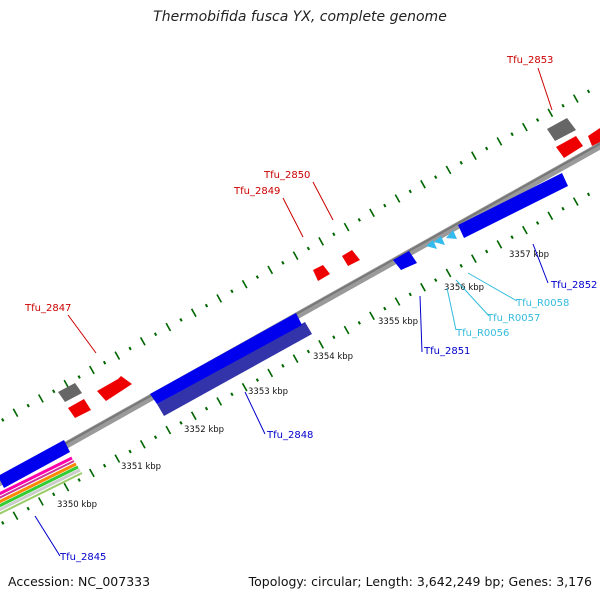 This screenshot has height=600, width=600. What do you see at coordinates (529, 255) in the screenshot?
I see `scale-label: 3357 kbp` at bounding box center [529, 255].